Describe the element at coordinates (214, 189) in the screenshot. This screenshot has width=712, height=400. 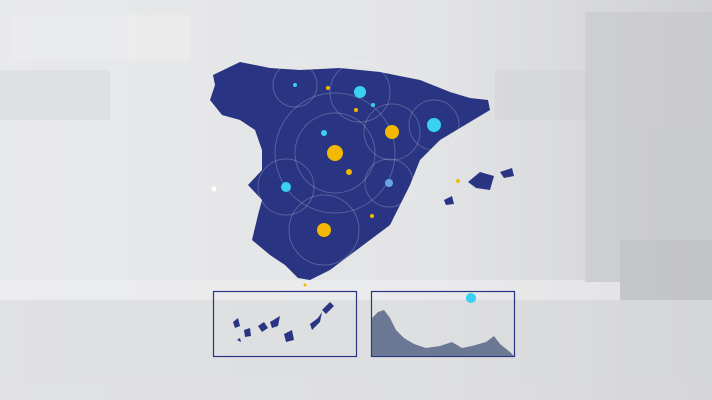
I see `spark` at that location.